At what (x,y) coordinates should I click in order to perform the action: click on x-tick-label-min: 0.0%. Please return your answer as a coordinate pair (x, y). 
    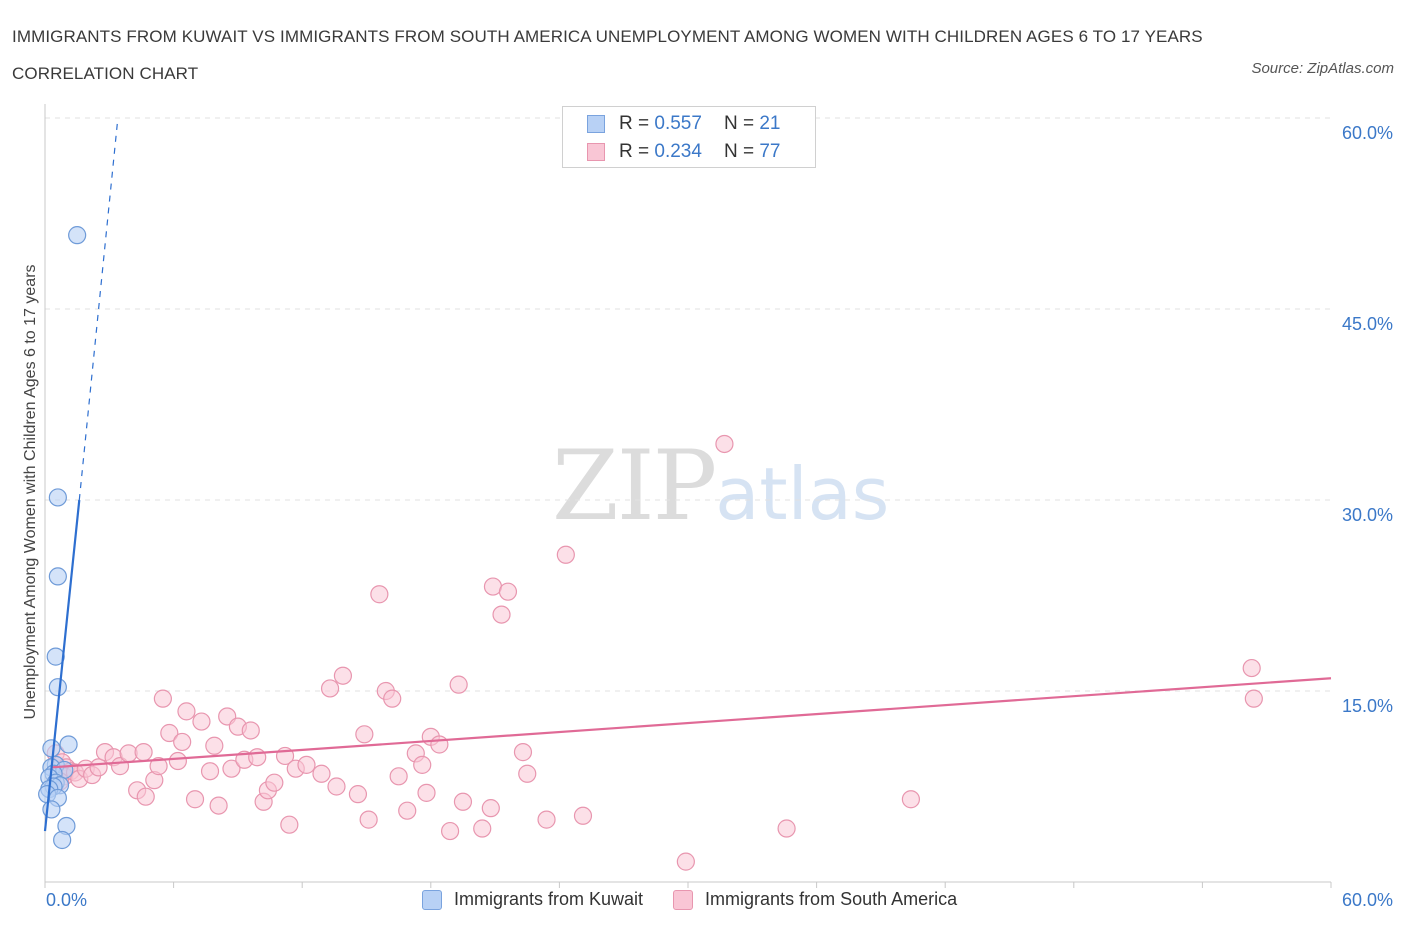
    Looking at the image, I should click on (67, 900).